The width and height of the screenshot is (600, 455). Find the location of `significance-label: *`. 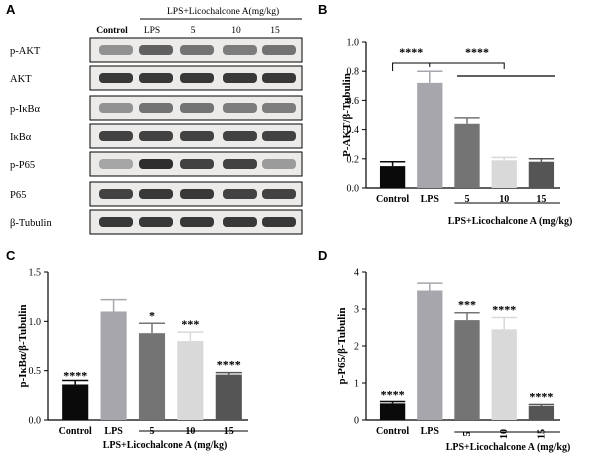

significance-label: * is located at coordinates (152, 315).